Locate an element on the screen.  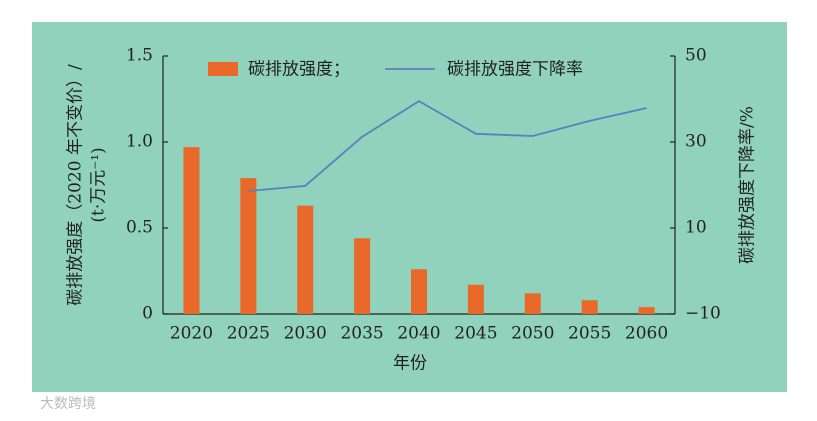
watermark: 大数跨境 is located at coordinates (68, 404).